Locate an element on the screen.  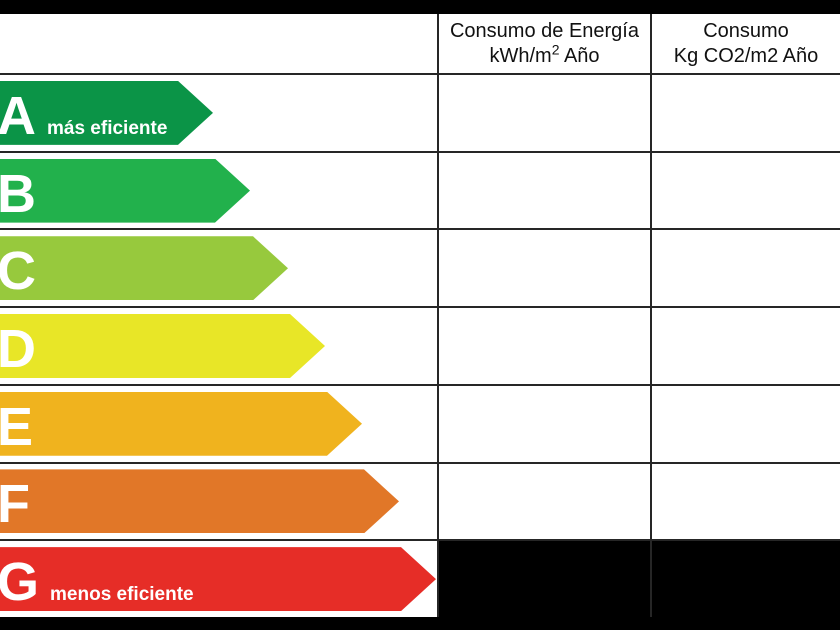
rating-sublabel-a: más eficiente is located at coordinates (107, 128).